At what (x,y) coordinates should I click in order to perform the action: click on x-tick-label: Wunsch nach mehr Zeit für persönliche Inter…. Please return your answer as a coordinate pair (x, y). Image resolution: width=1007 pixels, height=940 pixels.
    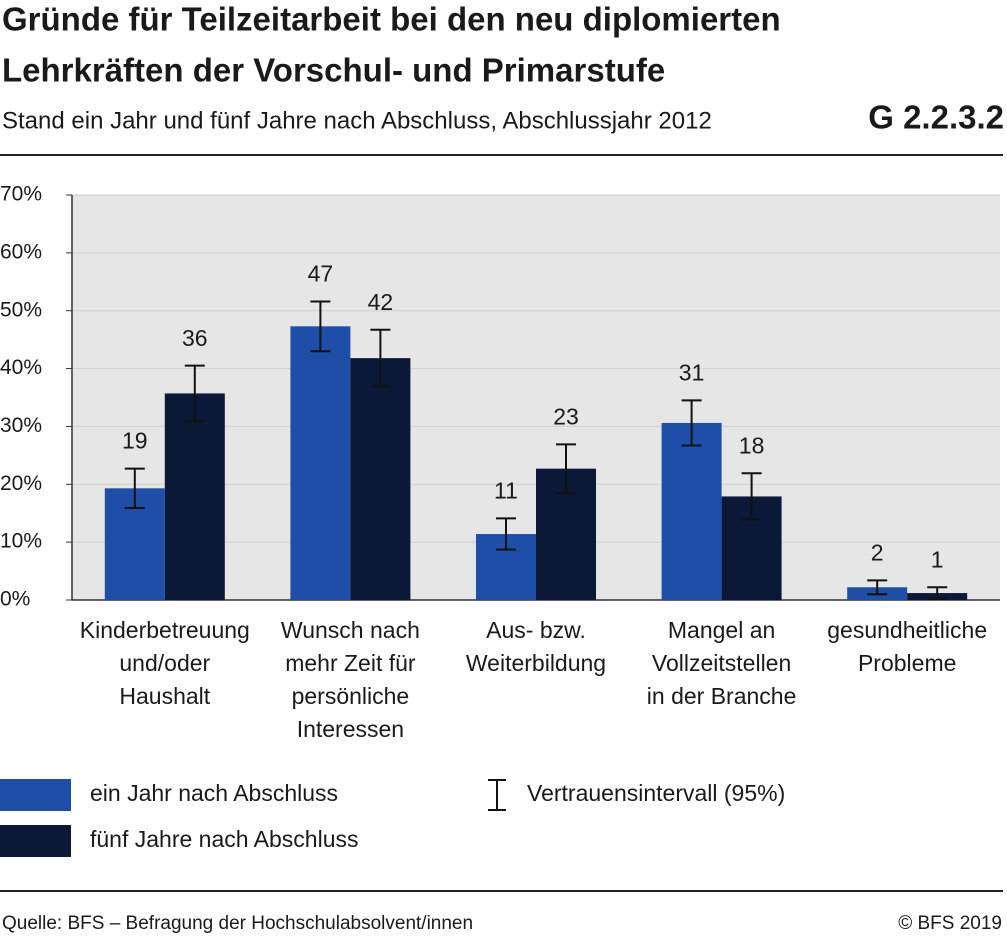
    Looking at the image, I should click on (350, 679).